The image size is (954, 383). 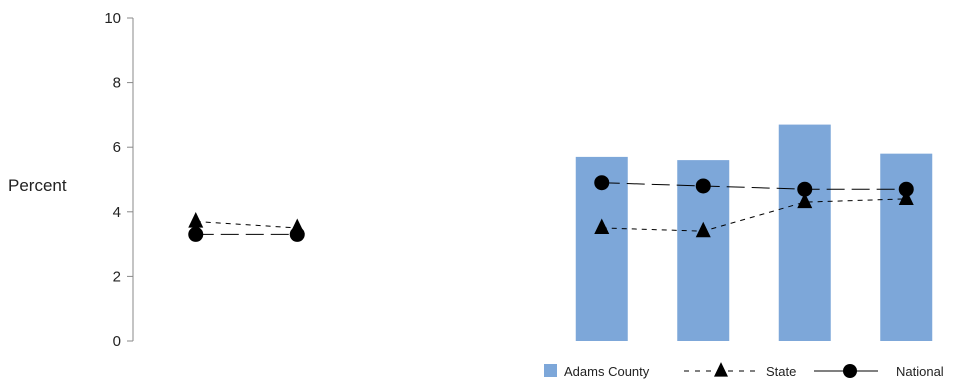 I want to click on y-tick-label: 0, so click(x=117, y=341).